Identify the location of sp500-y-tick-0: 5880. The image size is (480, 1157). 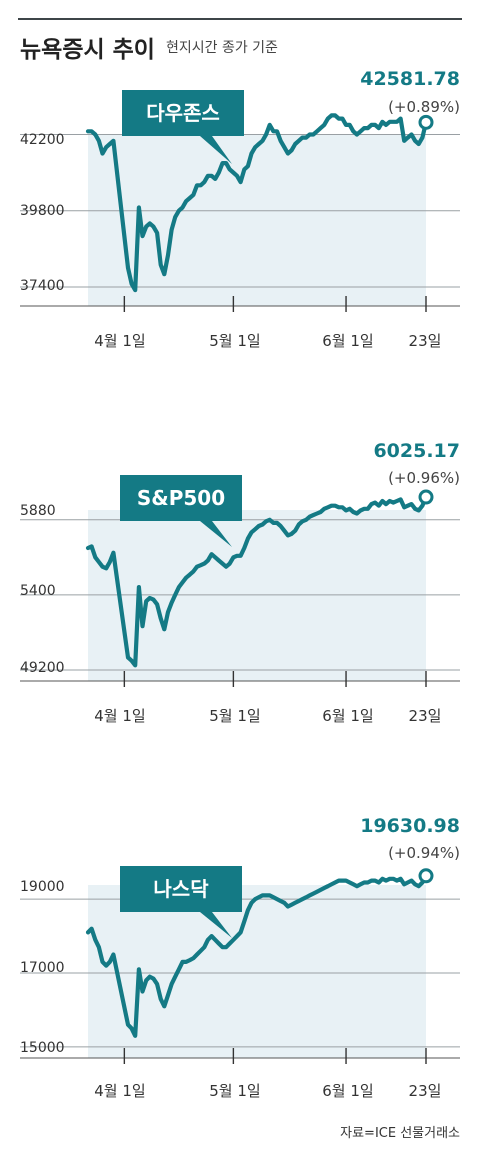
(38, 511).